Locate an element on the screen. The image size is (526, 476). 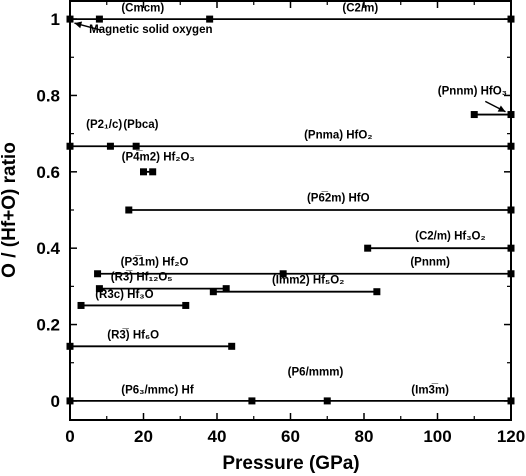
phase-label: (P4̅m2) Hf₂O₃ is located at coordinates (158, 158).